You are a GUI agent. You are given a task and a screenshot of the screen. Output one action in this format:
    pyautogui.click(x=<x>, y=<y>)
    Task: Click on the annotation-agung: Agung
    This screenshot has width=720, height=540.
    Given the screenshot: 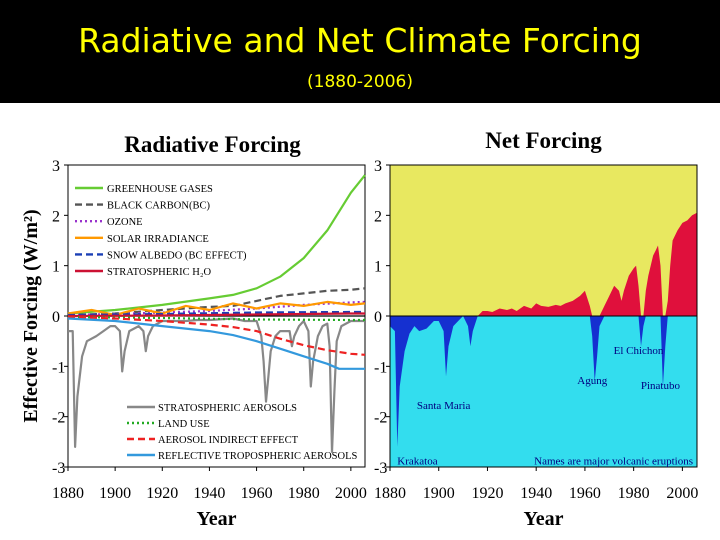 What is the action you would take?
    pyautogui.click(x=592, y=381)
    